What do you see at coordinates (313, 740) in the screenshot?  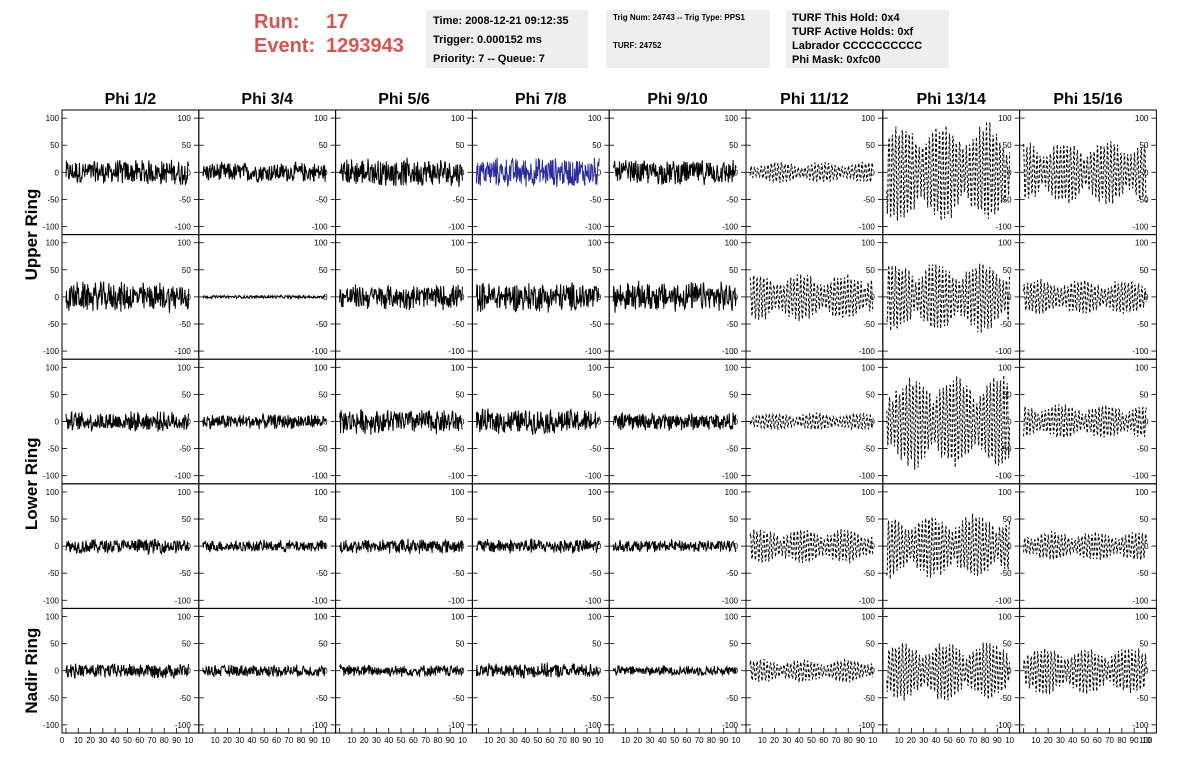 I see `x-tick-label: 90` at bounding box center [313, 740].